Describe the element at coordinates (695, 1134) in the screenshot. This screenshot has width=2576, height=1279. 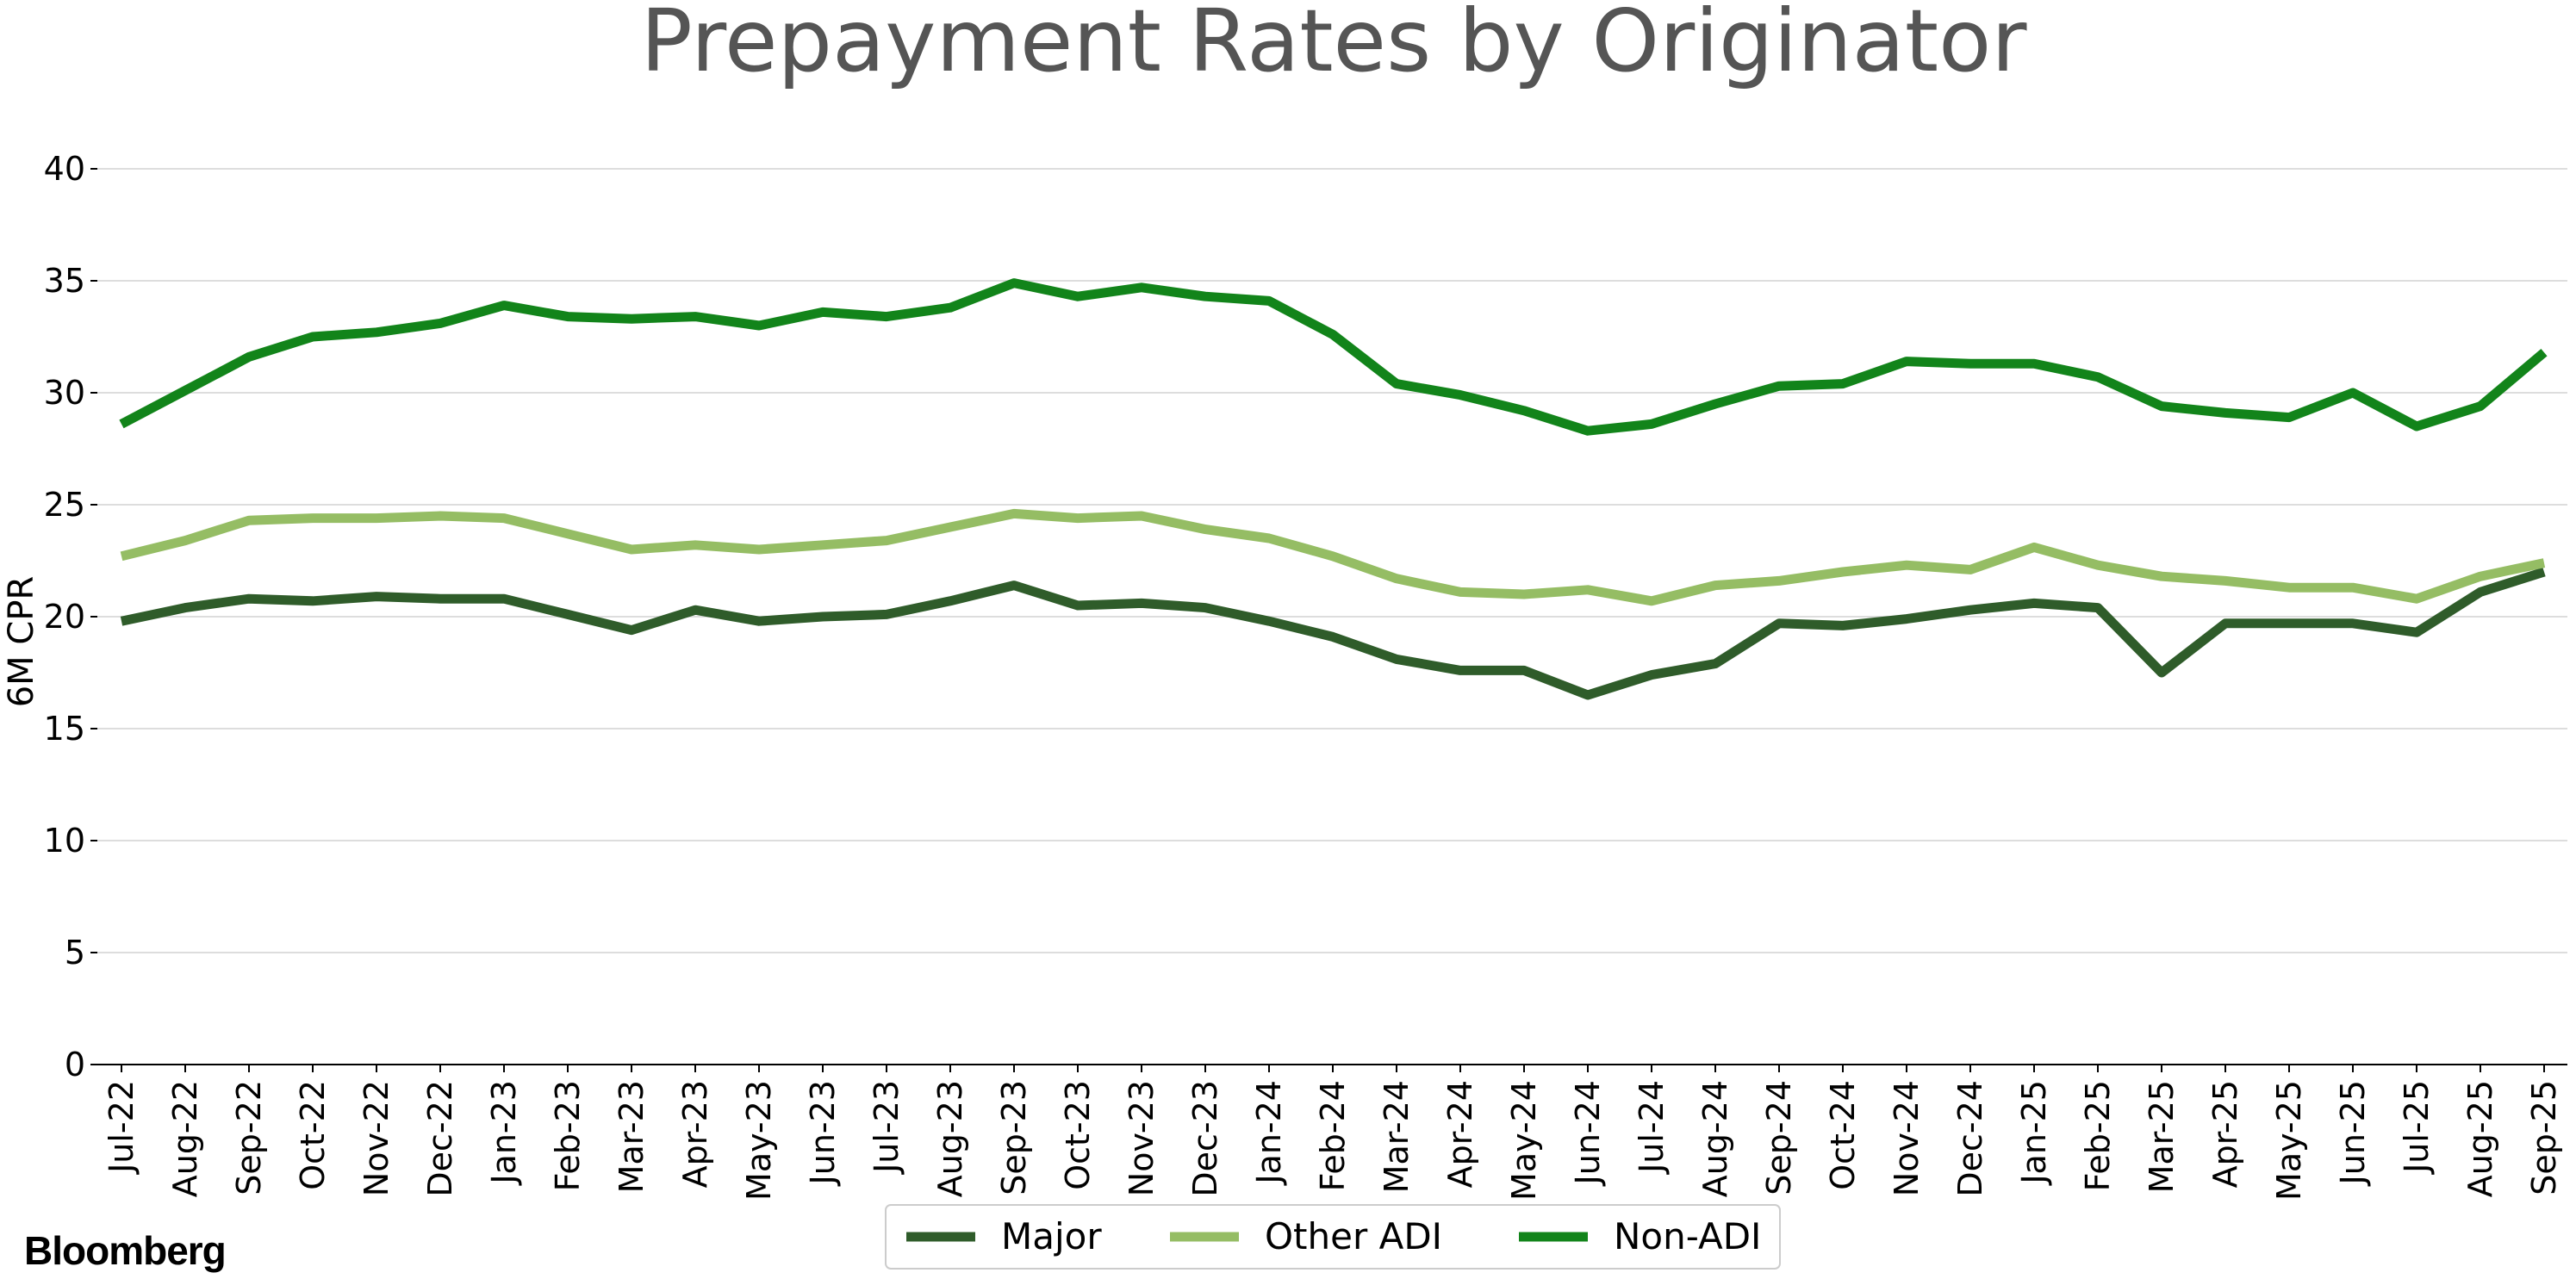
I see `x-tick-label: Apr-23` at that location.